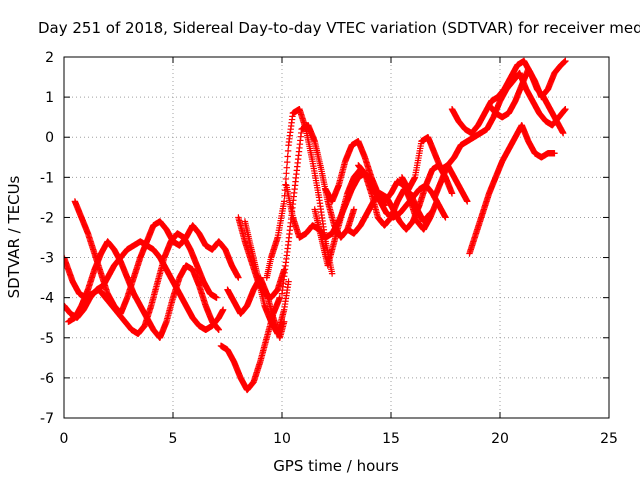  What do you see at coordinates (47, 218) in the screenshot?
I see `y-tick-label: -2` at bounding box center [47, 218].